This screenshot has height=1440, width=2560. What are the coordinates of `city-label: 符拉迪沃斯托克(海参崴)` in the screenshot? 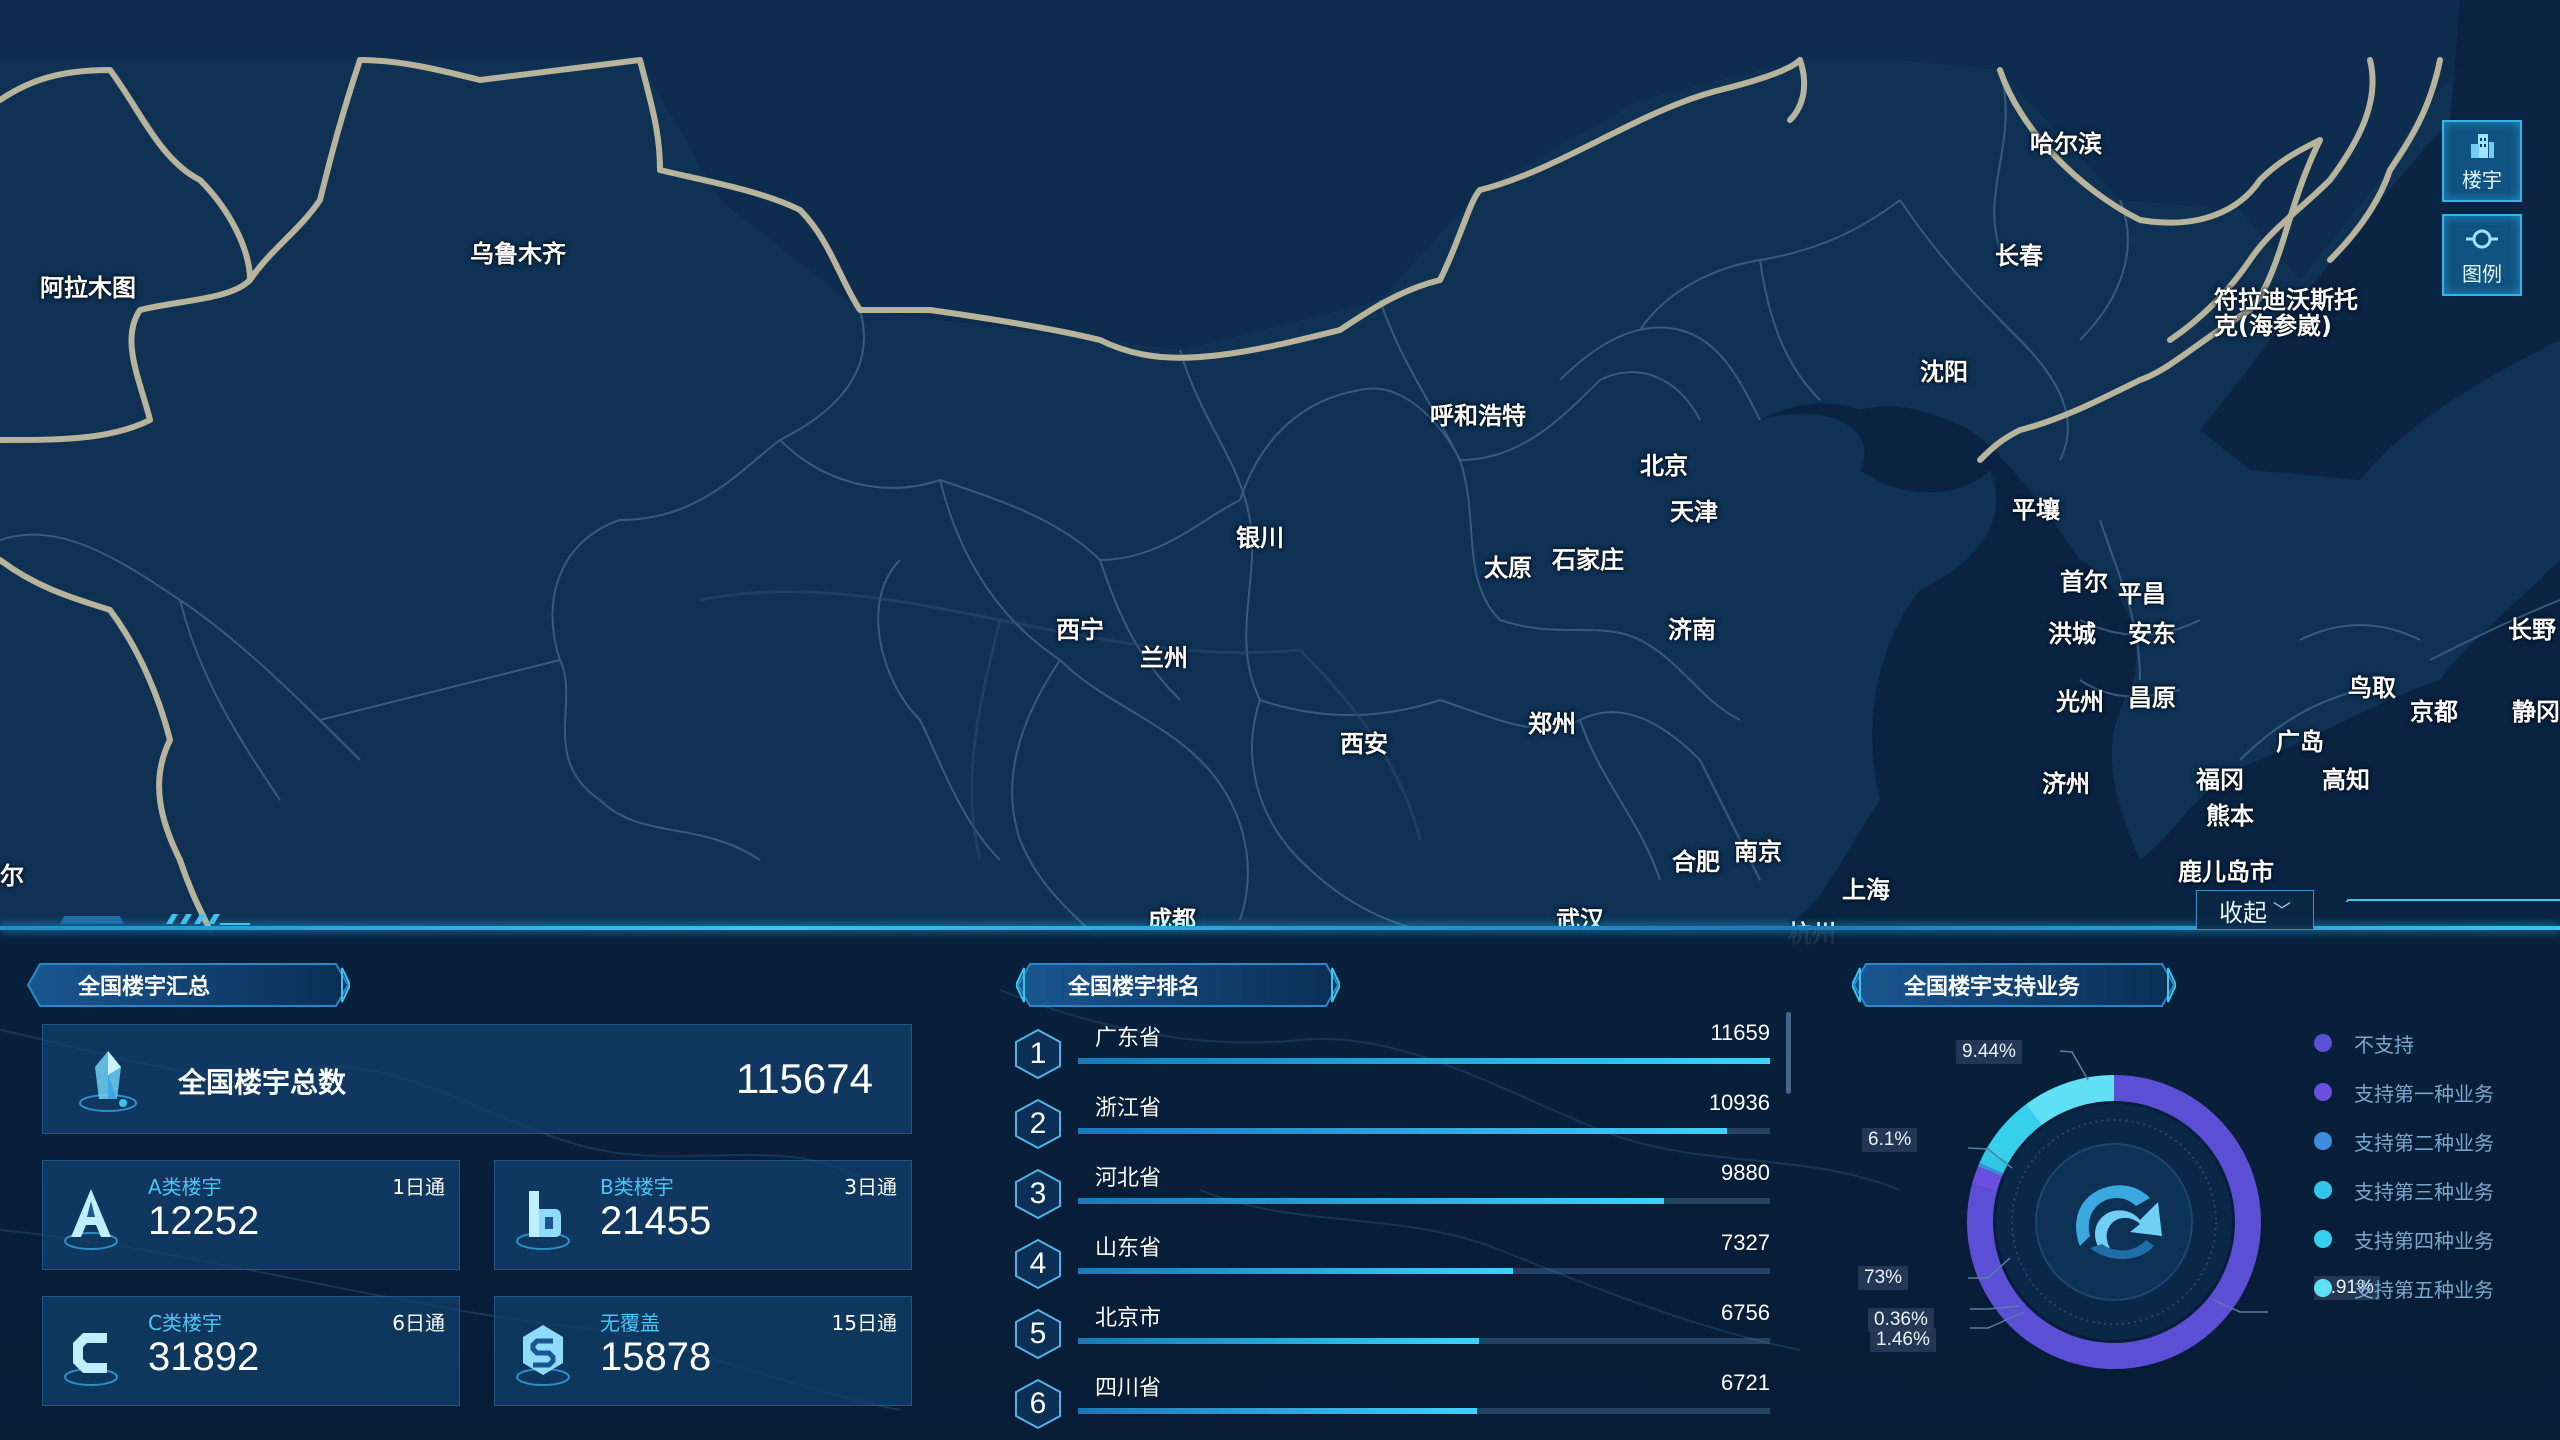 It's located at (2286, 313).